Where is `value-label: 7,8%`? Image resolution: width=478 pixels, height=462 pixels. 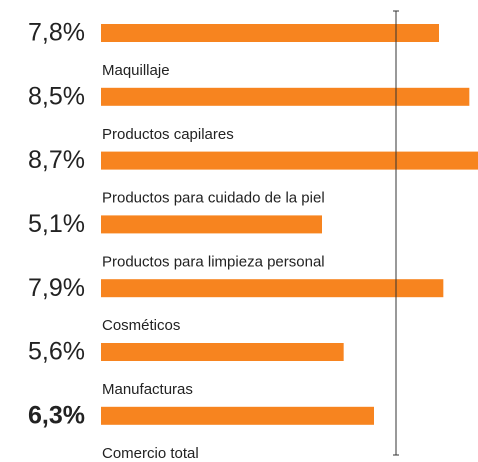 value-label: 7,8% is located at coordinates (56, 33).